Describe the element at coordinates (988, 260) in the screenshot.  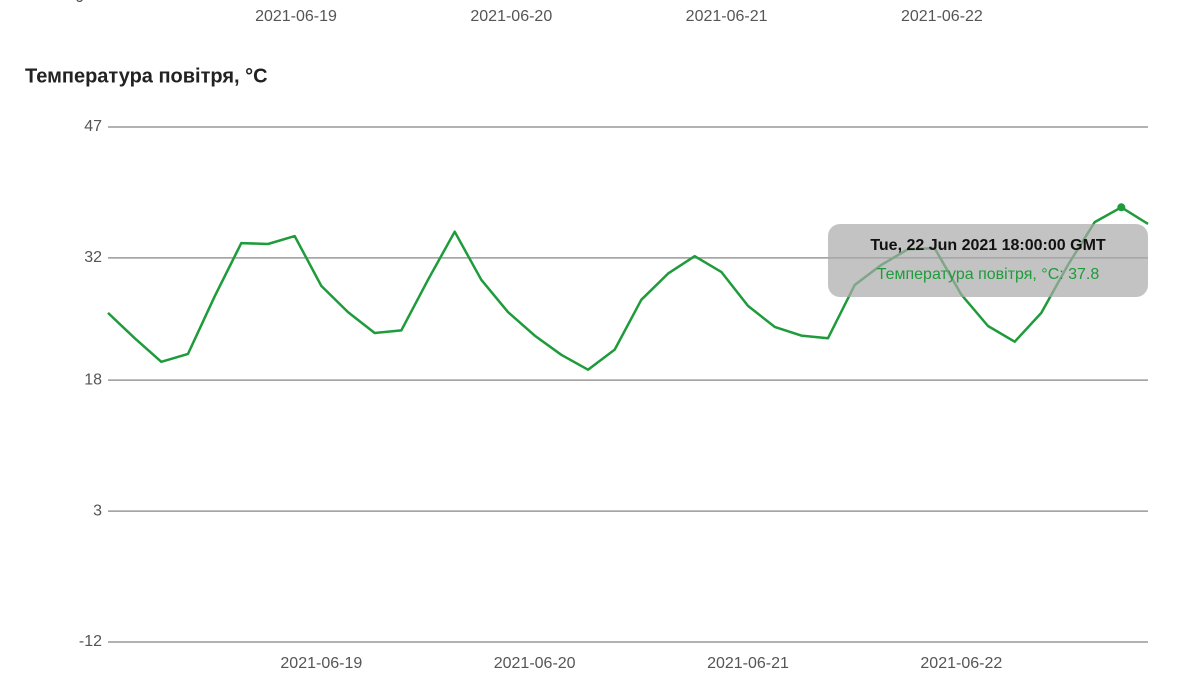
I see `tooltip-box` at that location.